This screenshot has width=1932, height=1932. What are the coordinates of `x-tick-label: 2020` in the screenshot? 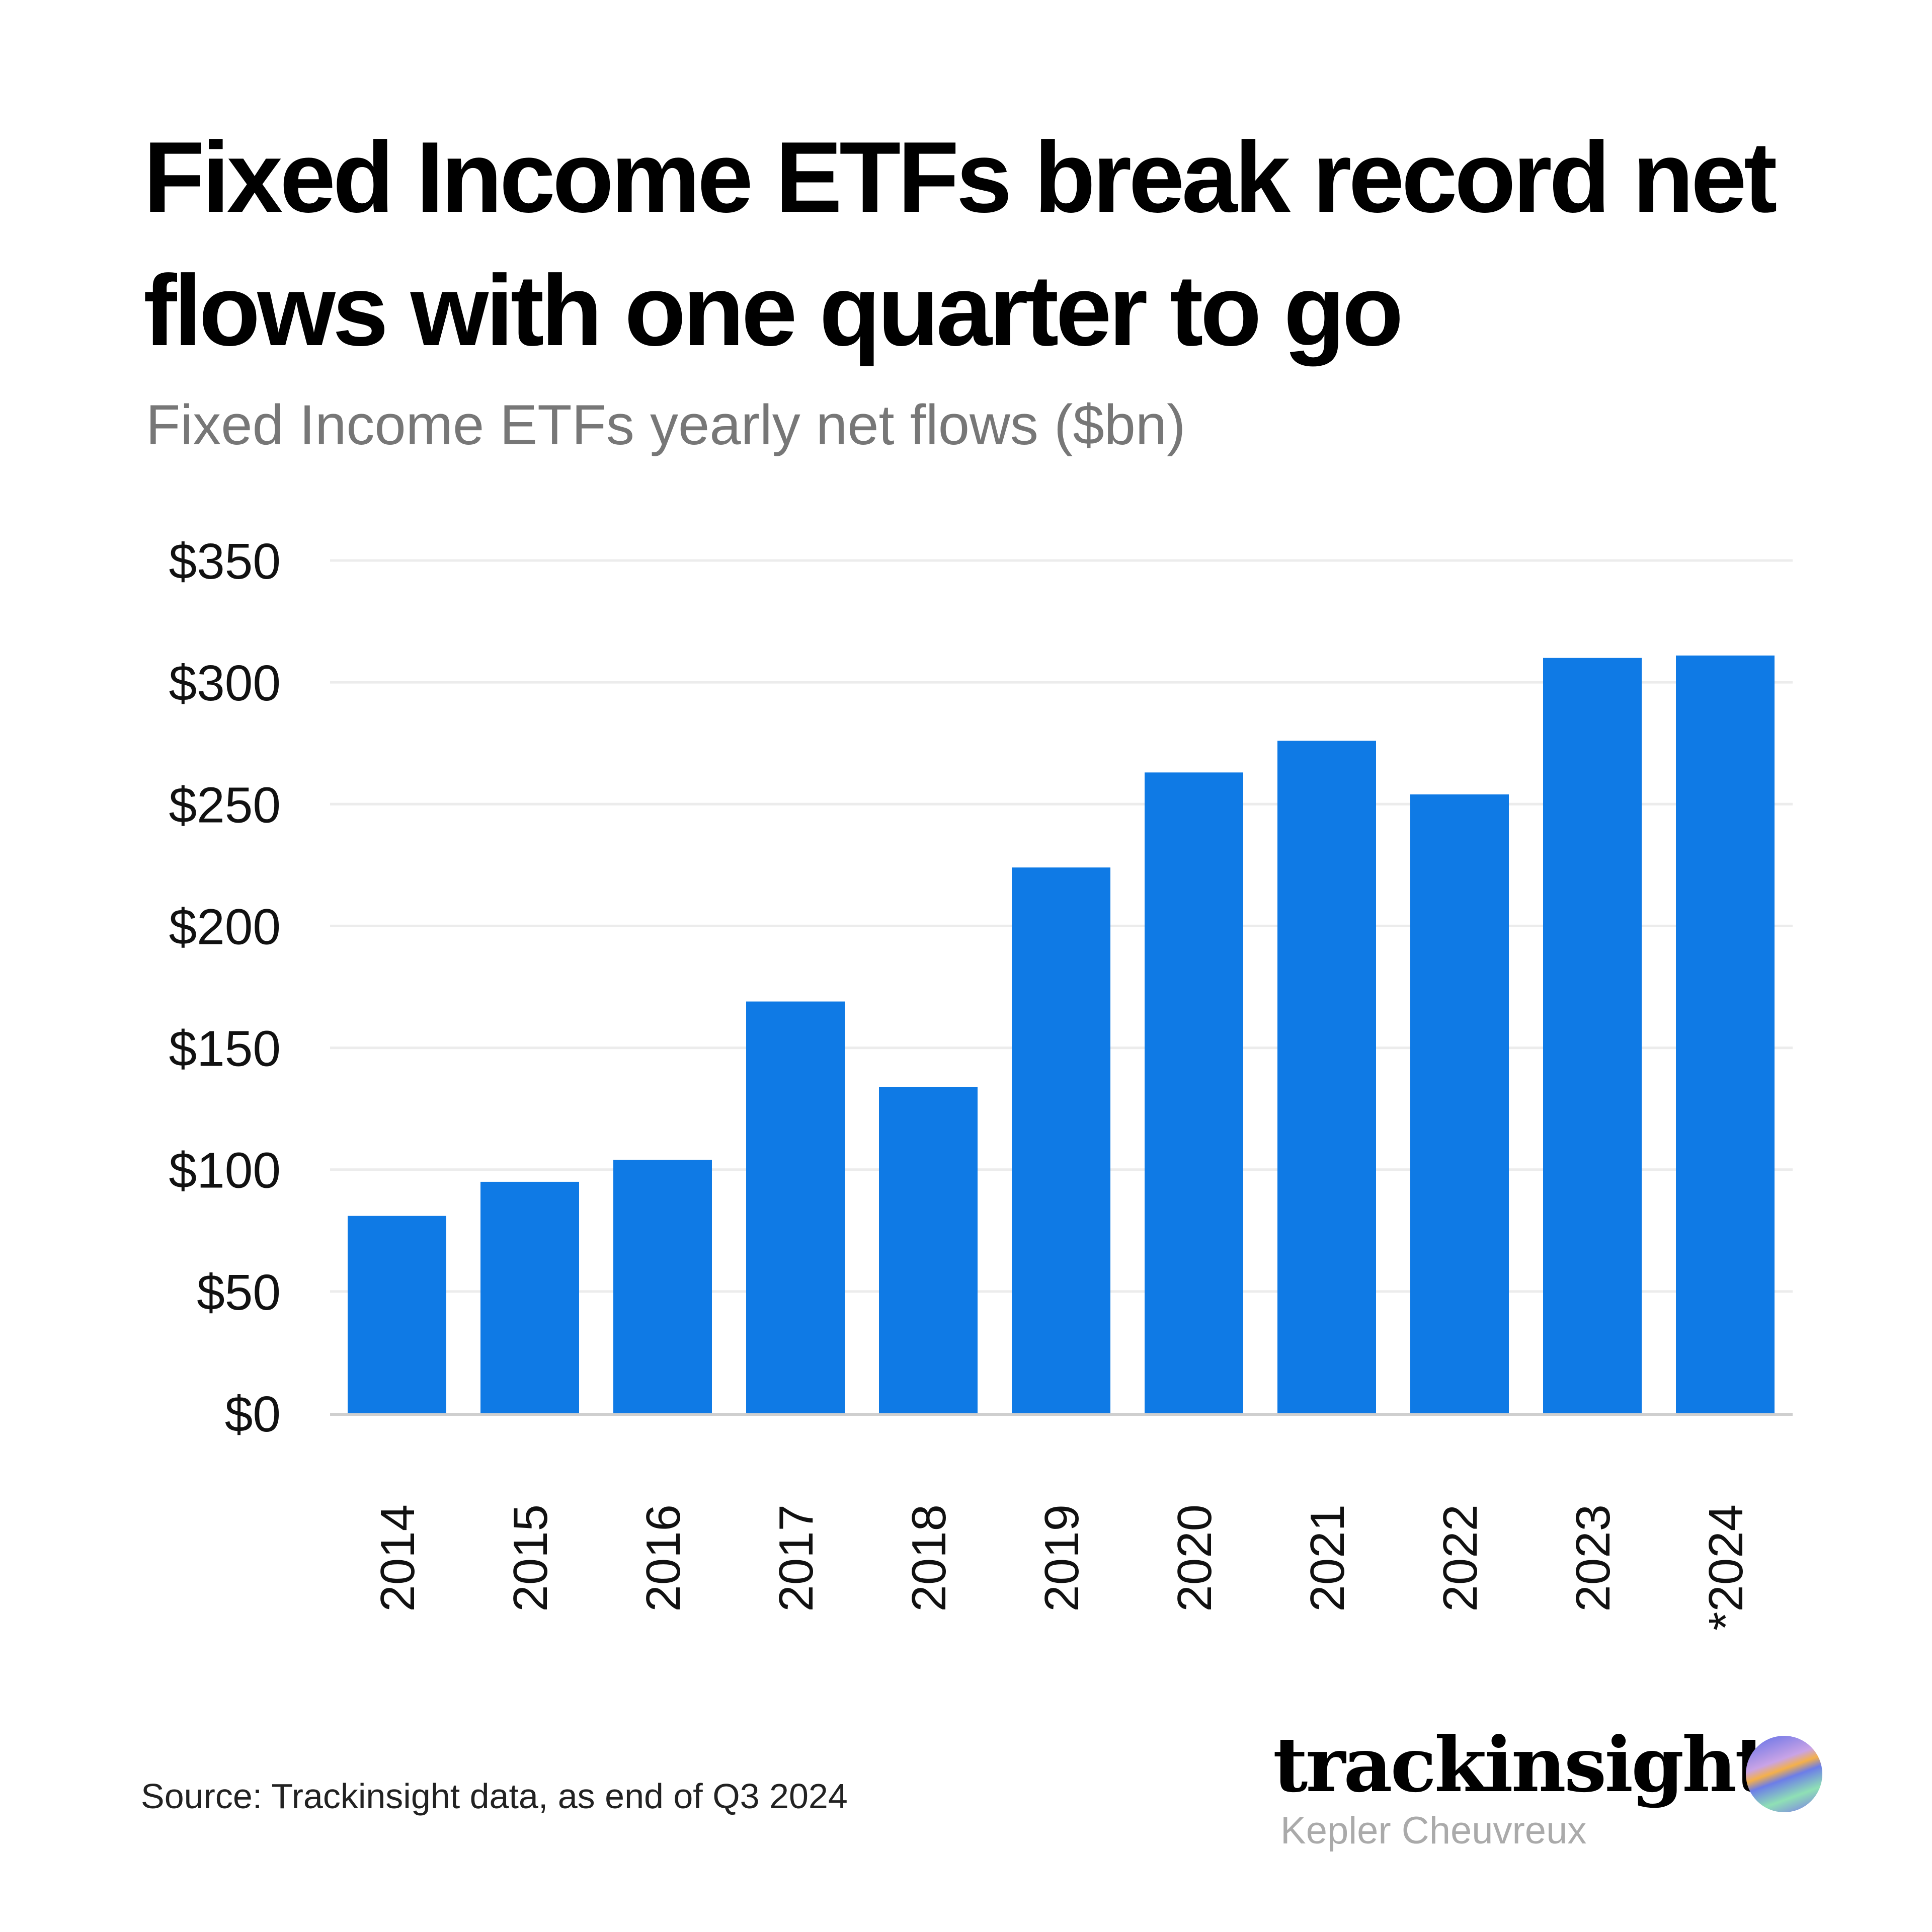 It's located at (1195, 1558).